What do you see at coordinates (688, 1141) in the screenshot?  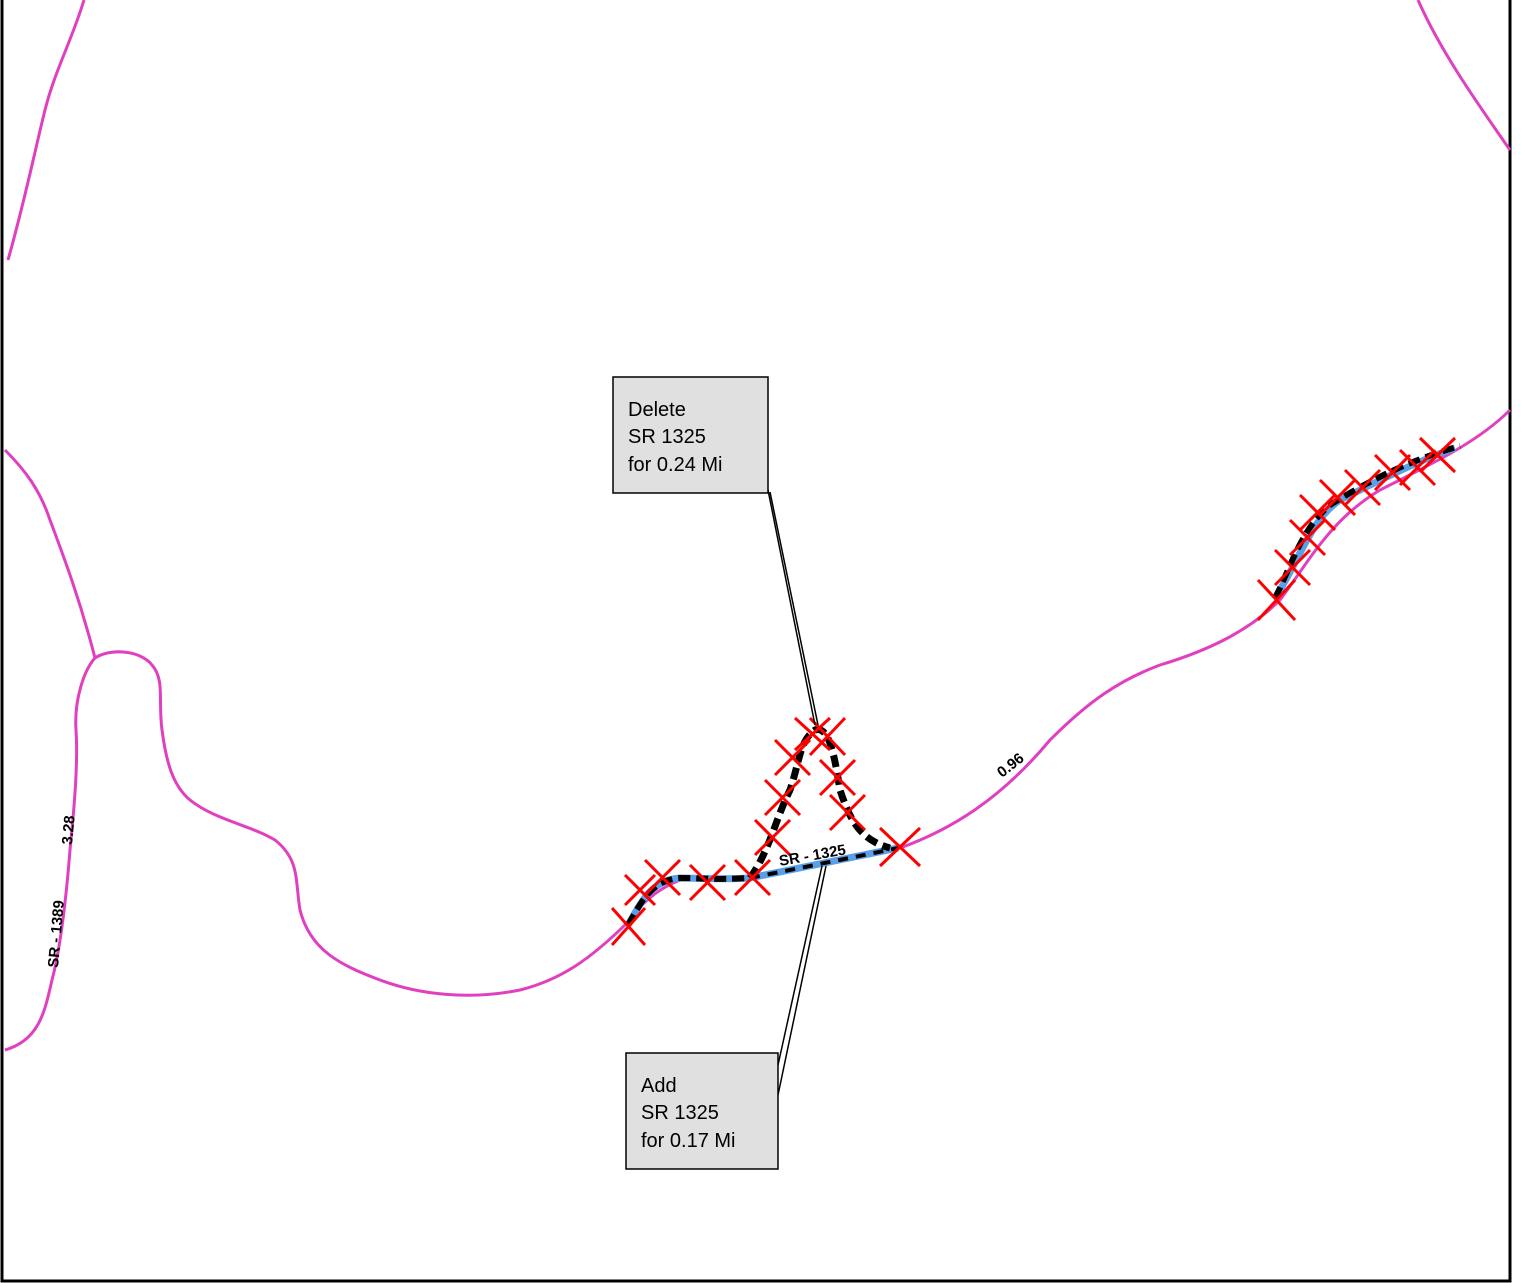 I see `add-callout-line3: for 0.17 Mi` at bounding box center [688, 1141].